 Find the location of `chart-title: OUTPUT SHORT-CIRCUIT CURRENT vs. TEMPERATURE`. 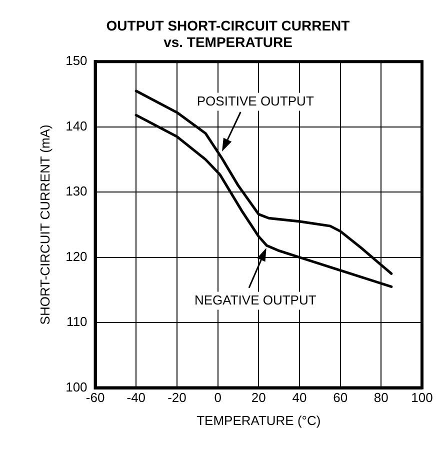

chart-title: OUTPUT SHORT-CIRCUIT CURRENT vs. TEMPERATURE is located at coordinates (228, 33).